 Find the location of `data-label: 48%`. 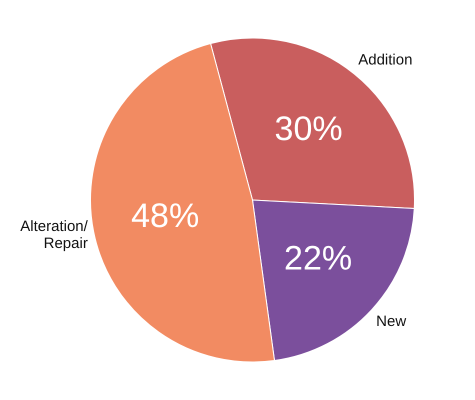

data-label: 48% is located at coordinates (165, 215).